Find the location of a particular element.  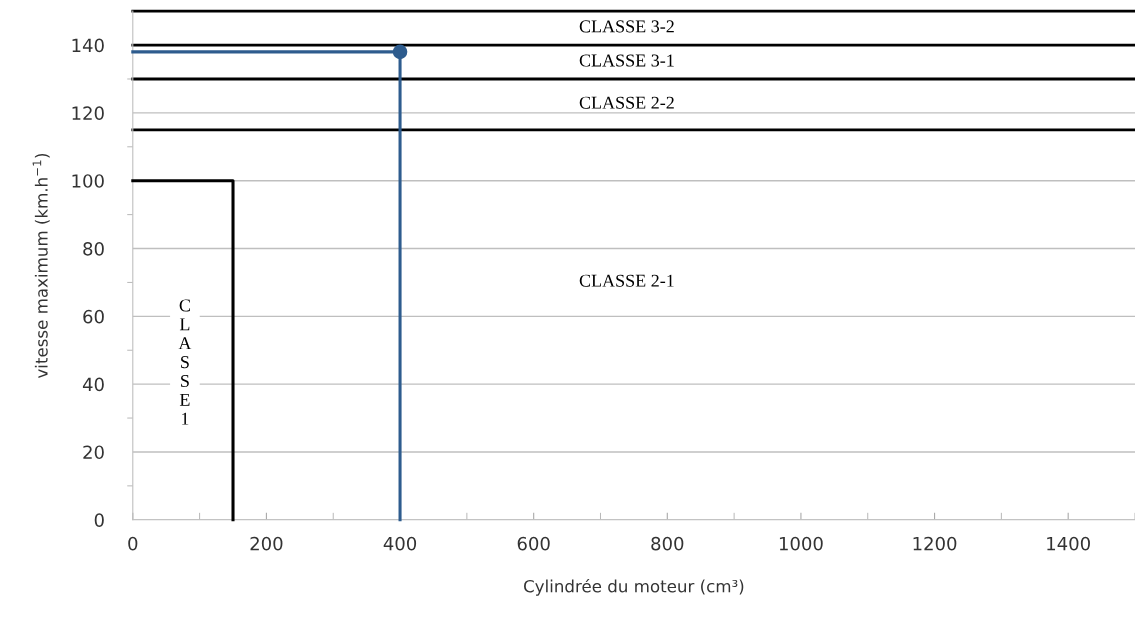

x-tick-label: 200 is located at coordinates (266, 543).